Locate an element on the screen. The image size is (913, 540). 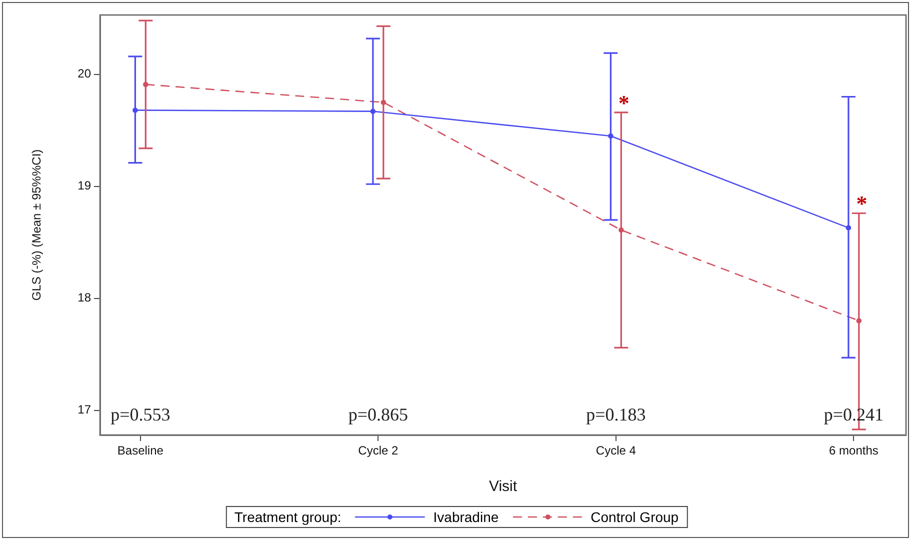
x-axis-title: Visit is located at coordinates (503, 487).